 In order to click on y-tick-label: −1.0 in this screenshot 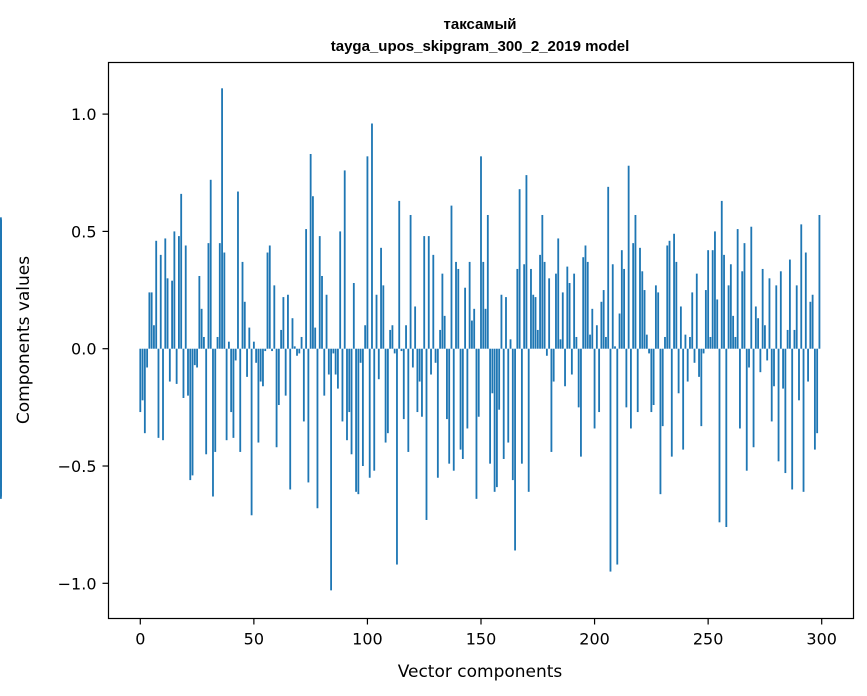, I will do `click(77, 583)`.